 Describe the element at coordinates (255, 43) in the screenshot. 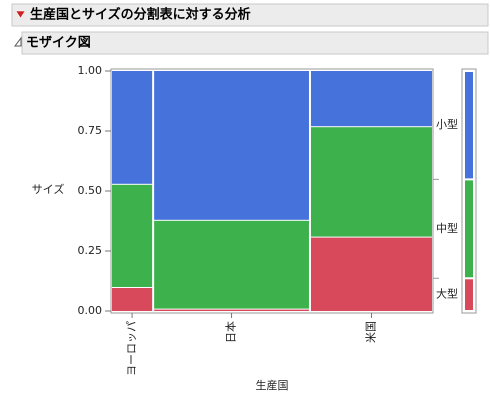

I see `section-header` at that location.